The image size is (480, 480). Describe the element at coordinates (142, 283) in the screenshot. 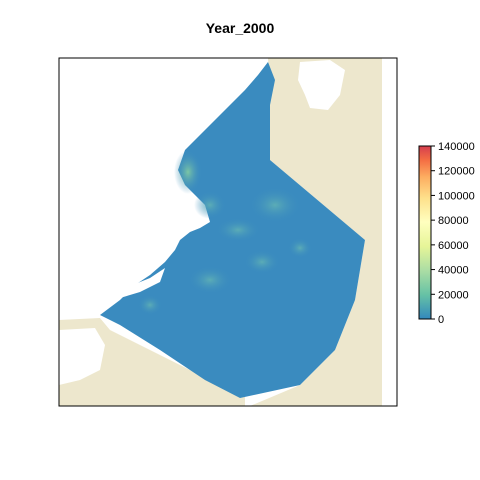

I see `coastal-water` at that location.